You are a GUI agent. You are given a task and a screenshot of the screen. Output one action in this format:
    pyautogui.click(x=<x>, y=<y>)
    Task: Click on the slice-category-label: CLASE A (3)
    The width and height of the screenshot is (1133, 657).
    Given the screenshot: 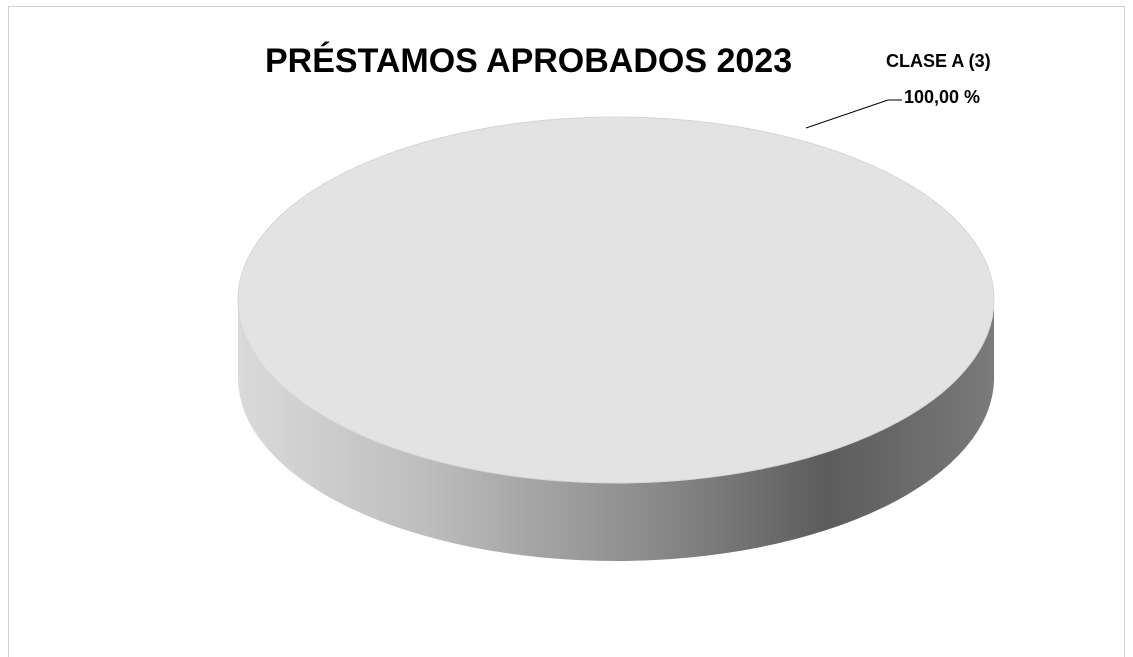 What is the action you would take?
    pyautogui.click(x=938, y=61)
    